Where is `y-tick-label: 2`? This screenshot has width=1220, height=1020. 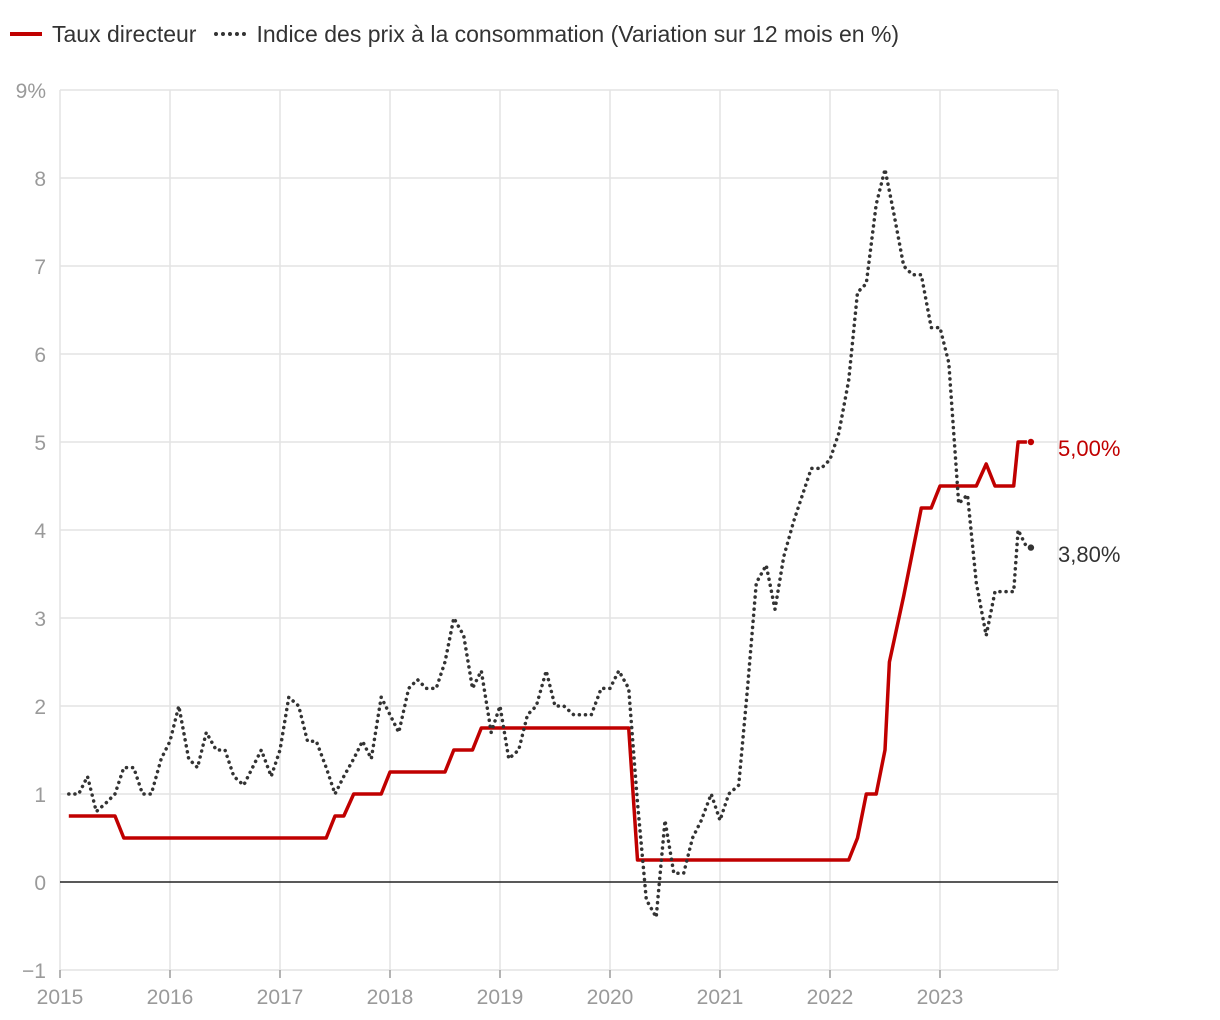 y-tick-label: 2 is located at coordinates (40, 707).